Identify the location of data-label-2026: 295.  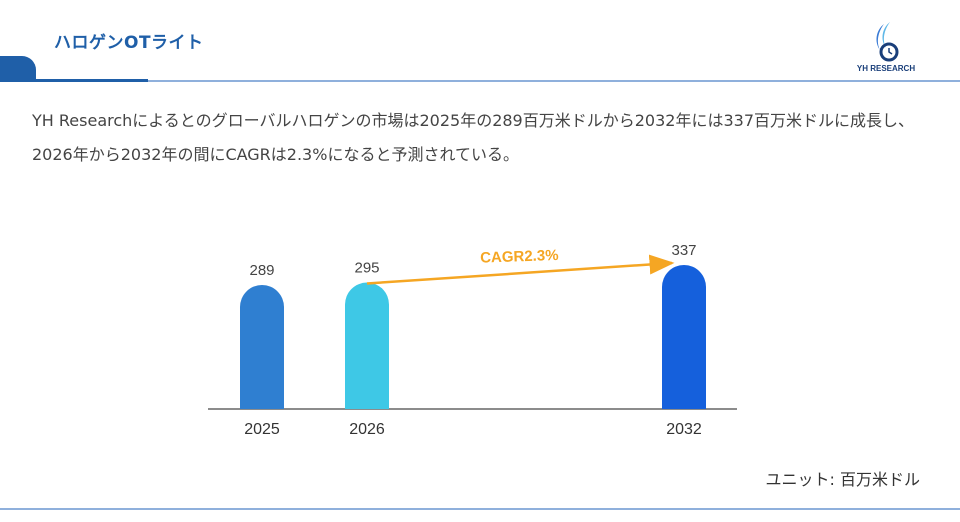
(366, 268).